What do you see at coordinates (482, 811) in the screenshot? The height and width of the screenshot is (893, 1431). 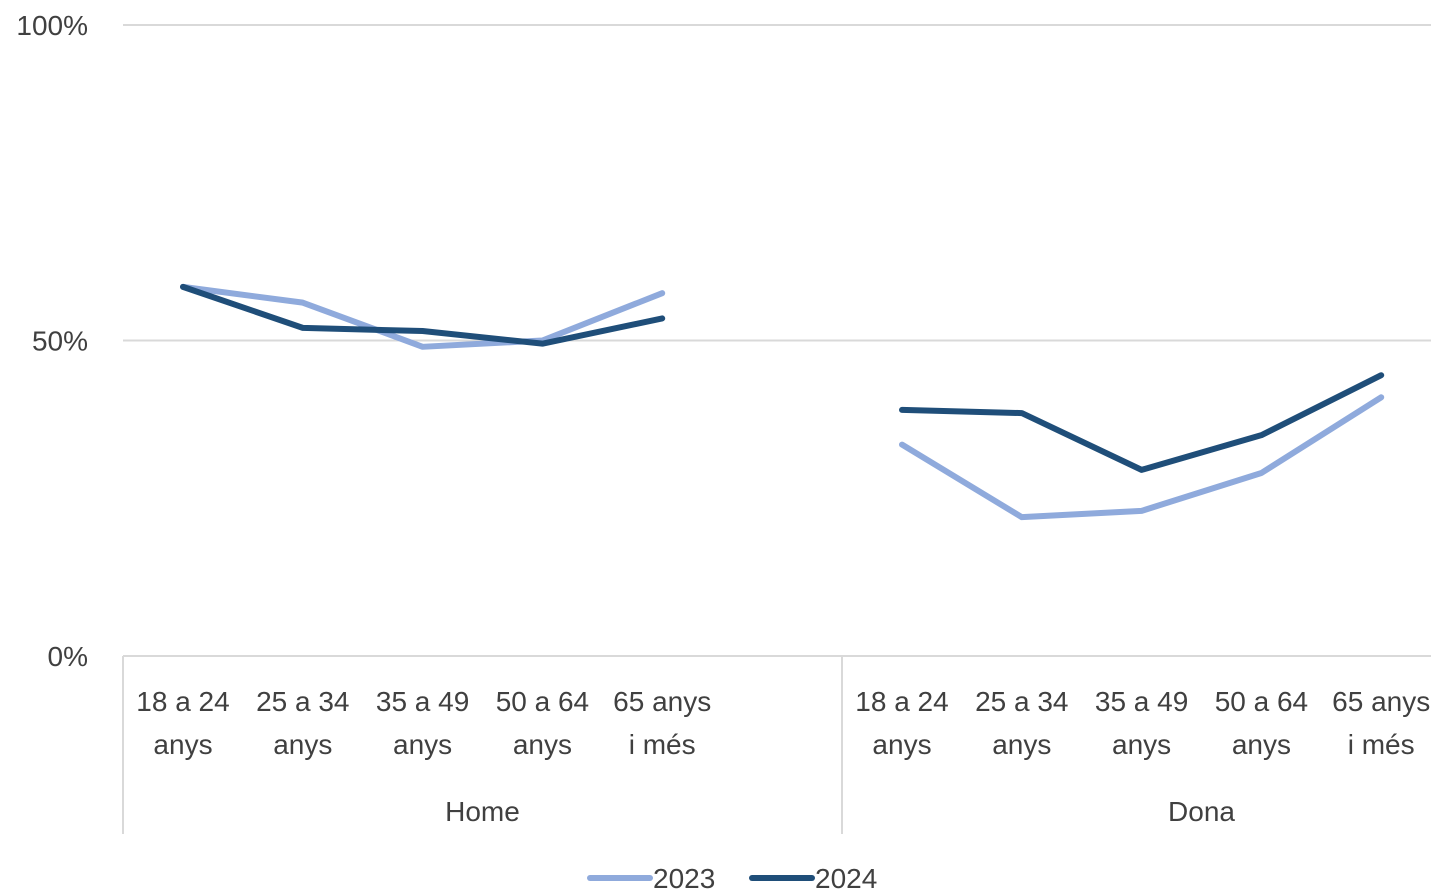 I see `x-group-label: Home` at bounding box center [482, 811].